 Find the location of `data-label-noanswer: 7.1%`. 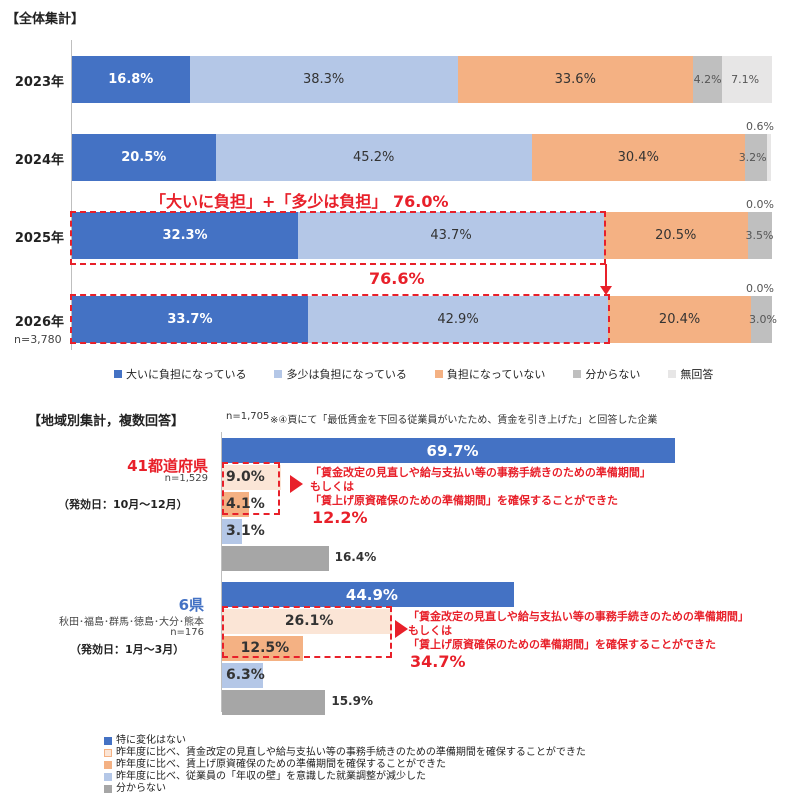

data-label-noanswer: 7.1% is located at coordinates (745, 79).